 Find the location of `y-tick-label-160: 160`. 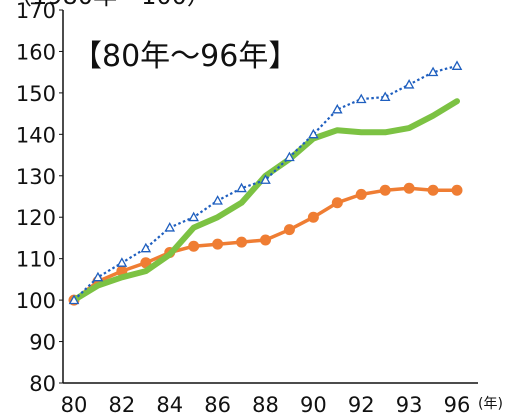

y-tick-label-160: 160 is located at coordinates (36, 52).